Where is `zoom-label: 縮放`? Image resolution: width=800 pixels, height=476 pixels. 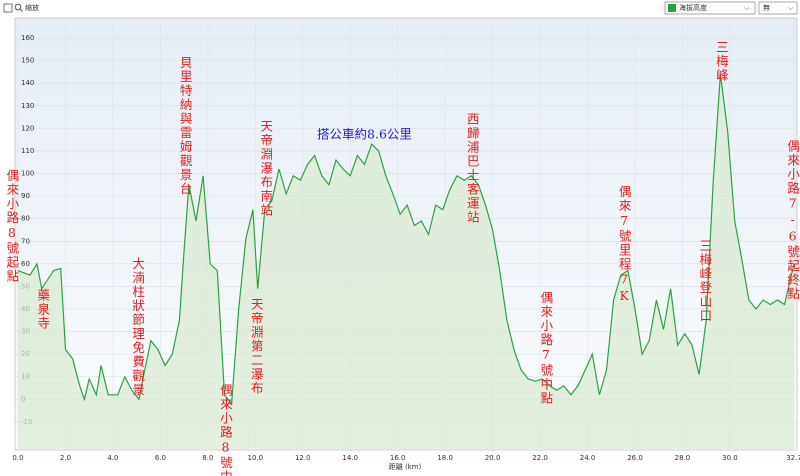
zoom-label: 縮放 is located at coordinates (32, 7).